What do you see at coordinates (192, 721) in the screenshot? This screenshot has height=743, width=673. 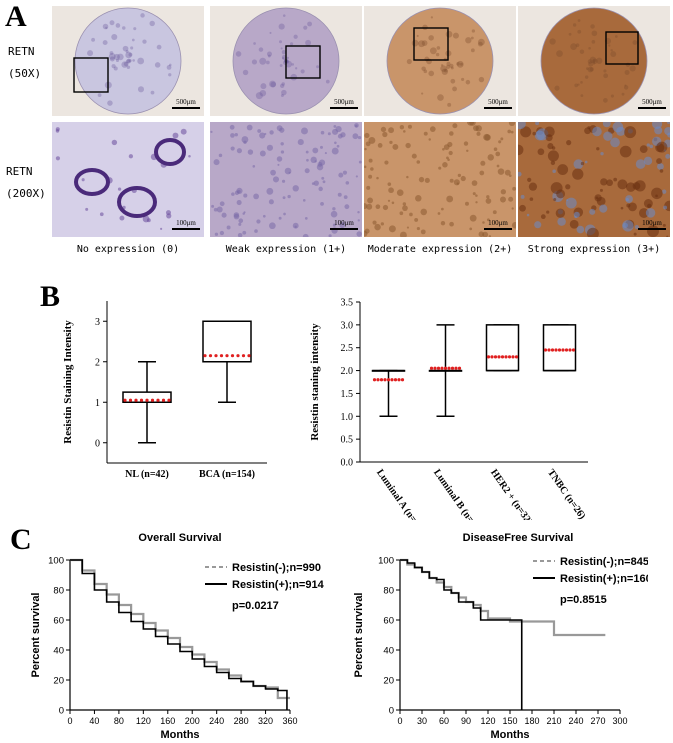 I see `x-tick-label: 200` at bounding box center [192, 721].